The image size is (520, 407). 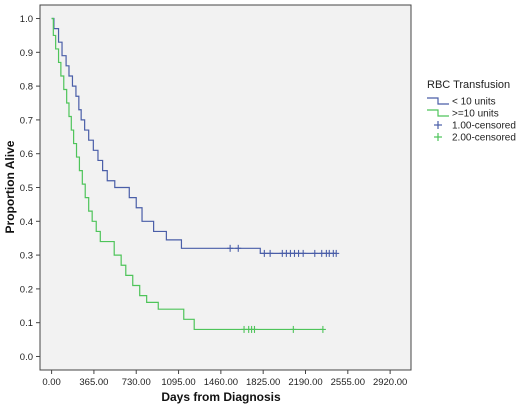 What do you see at coordinates (26, 53) in the screenshot?
I see `y-tick-label: 0.9` at bounding box center [26, 53].